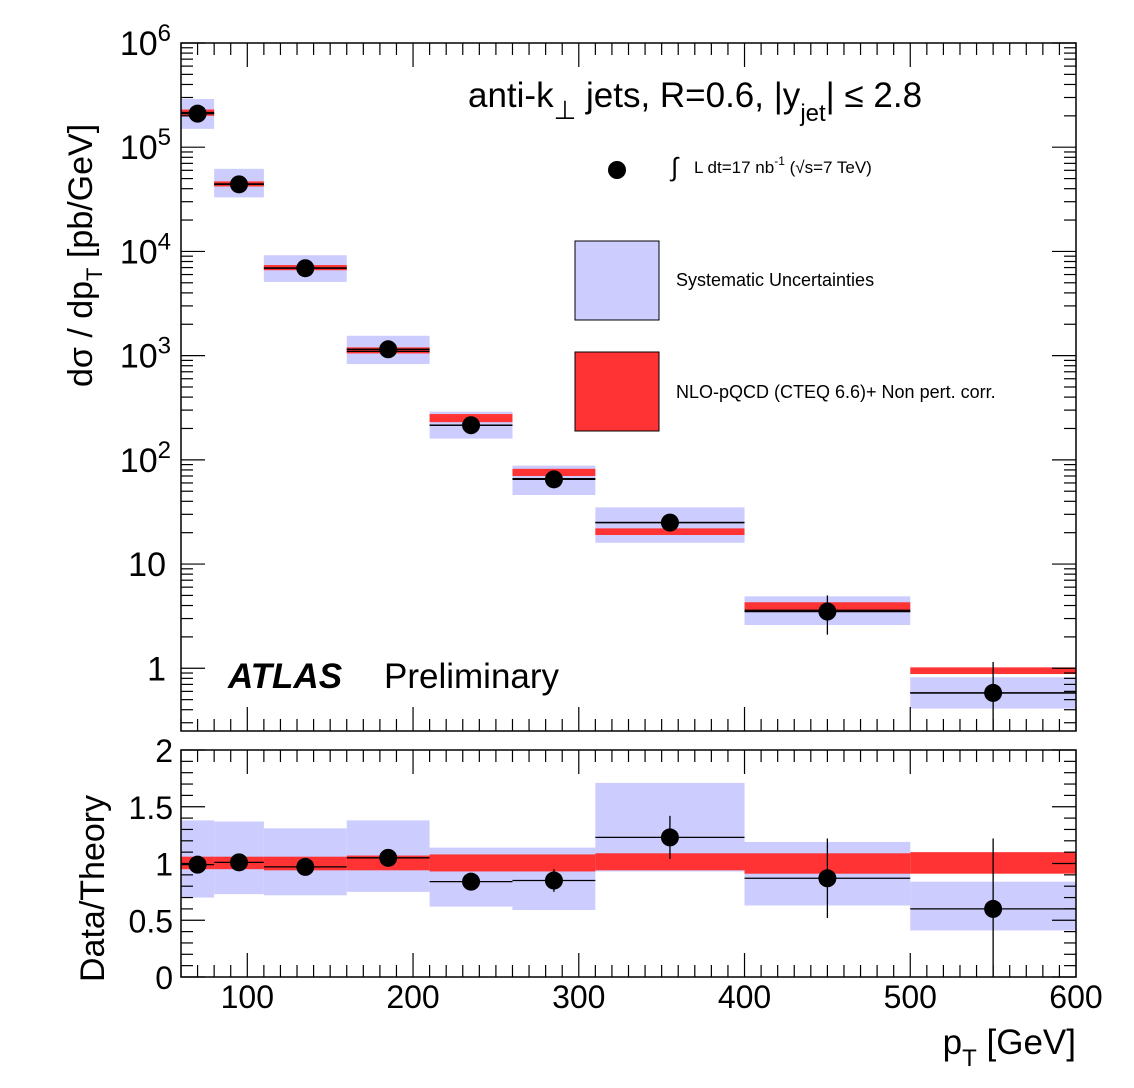  Describe the element at coordinates (662, 997) in the screenshot. I see `x-tick-labels: 100 200 300 400 500 600` at that location.